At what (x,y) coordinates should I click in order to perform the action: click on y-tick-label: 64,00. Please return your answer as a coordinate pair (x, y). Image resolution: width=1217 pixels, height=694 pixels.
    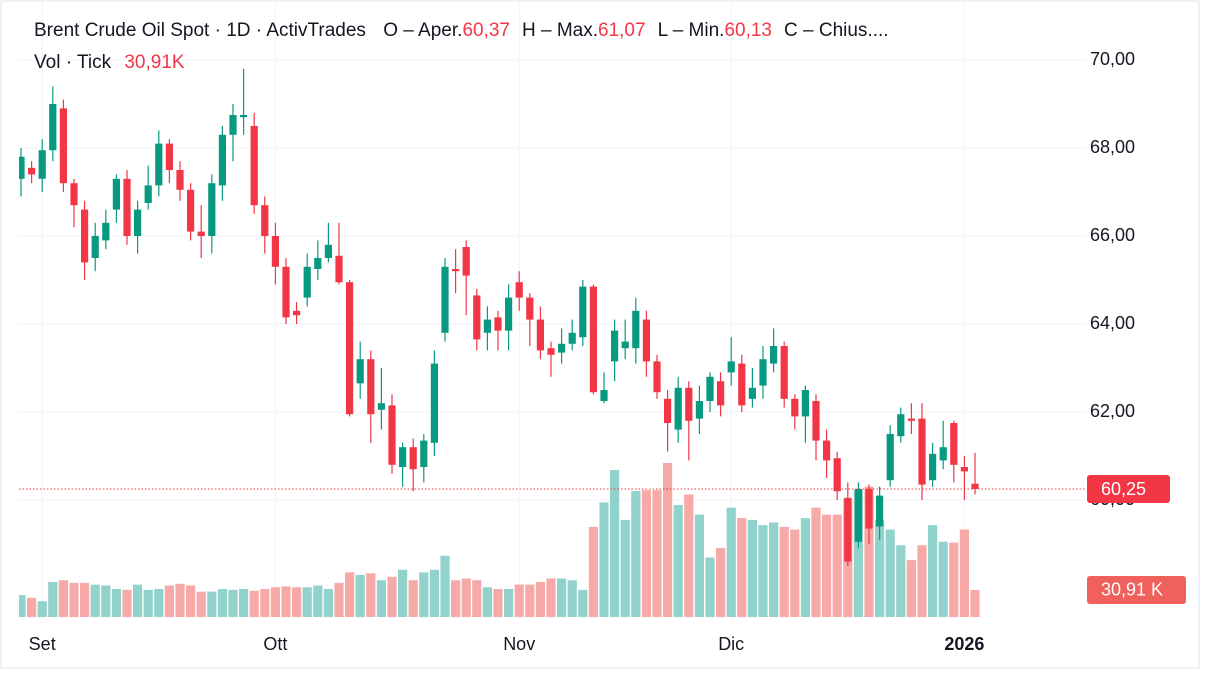
    Looking at the image, I should click on (1112, 323).